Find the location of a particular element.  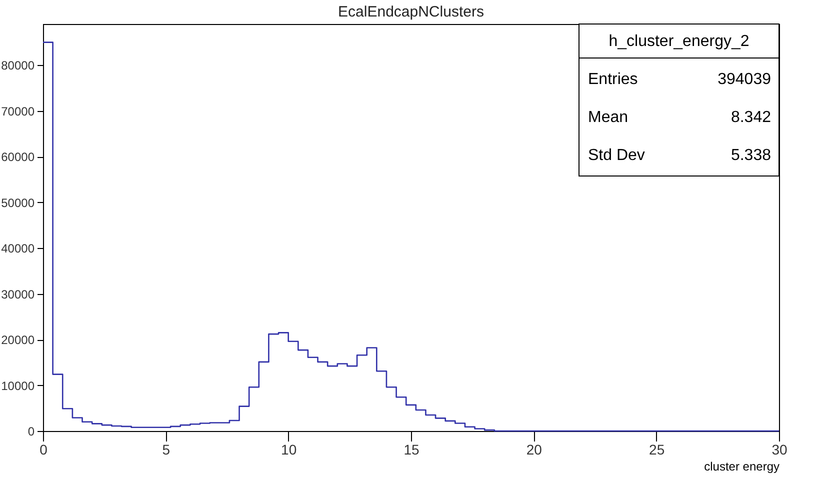

x-axis-title: cluster energy is located at coordinates (742, 467).